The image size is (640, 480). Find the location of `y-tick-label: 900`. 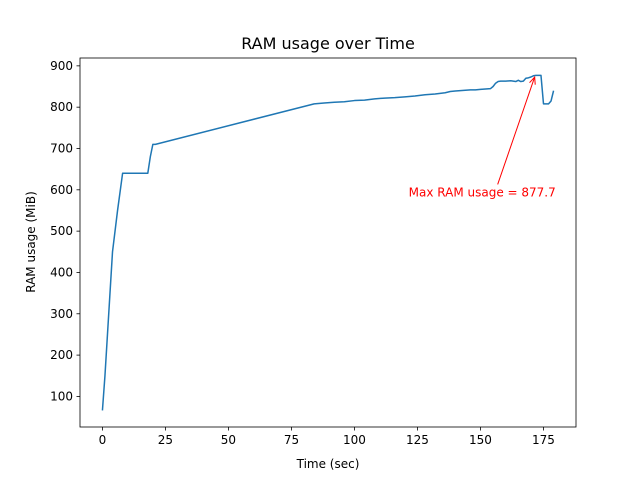

y-tick-label: 900 is located at coordinates (61, 66).